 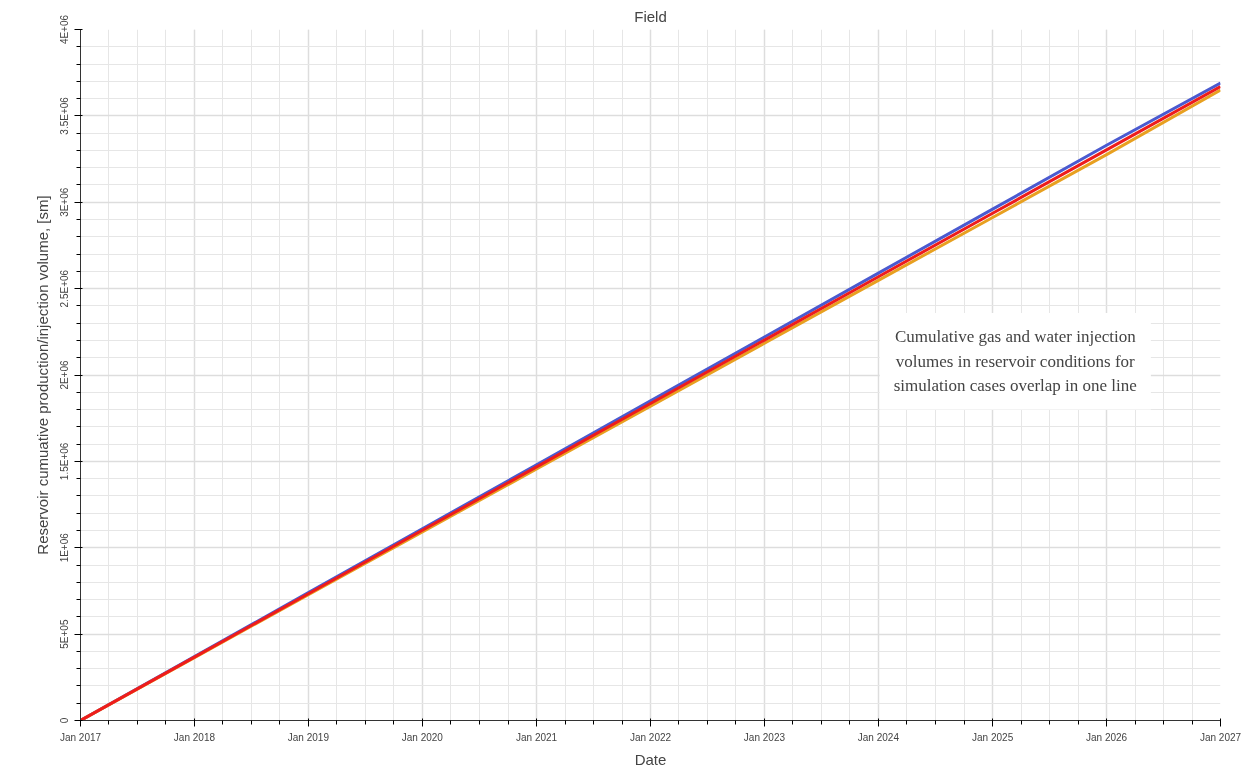 I want to click on x-tick-label: Jan 2024, so click(x=878, y=737).